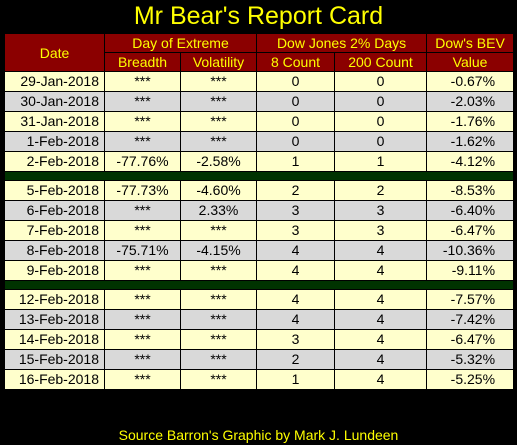 The width and height of the screenshot is (517, 445). Describe the element at coordinates (470, 270) in the screenshot. I see `cell-bev: -9.11%` at that location.